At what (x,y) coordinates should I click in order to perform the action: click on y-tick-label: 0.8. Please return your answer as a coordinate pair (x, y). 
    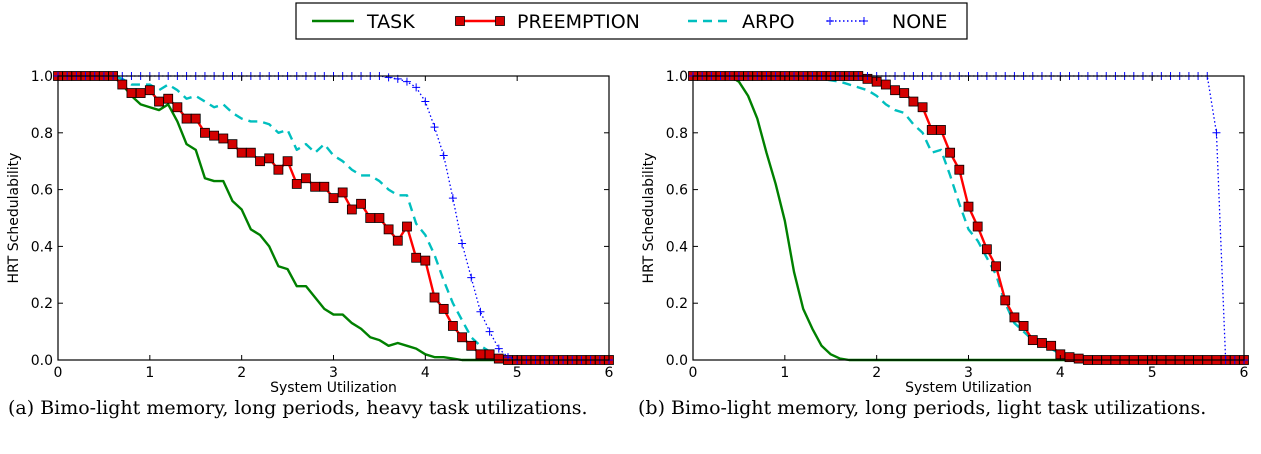
    Looking at the image, I should click on (677, 134).